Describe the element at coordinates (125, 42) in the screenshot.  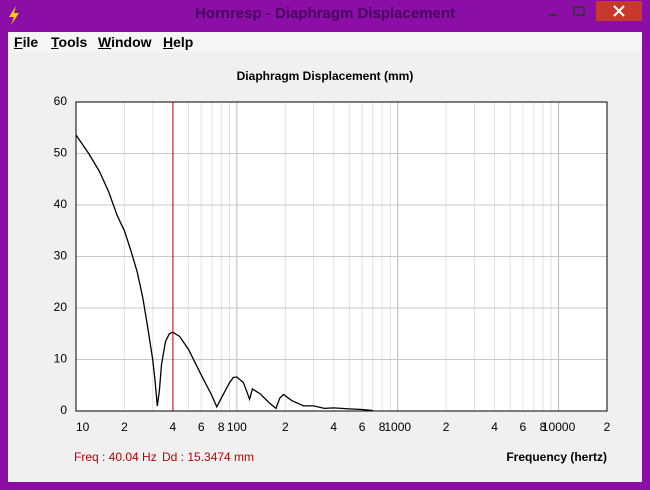
I see `menu-item: Window` at that location.